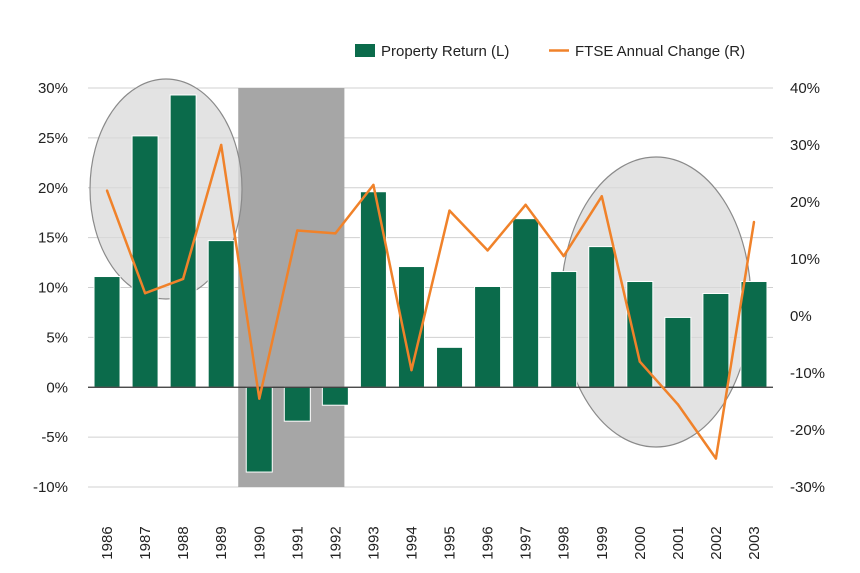  I want to click on bar-1996, so click(488, 337).